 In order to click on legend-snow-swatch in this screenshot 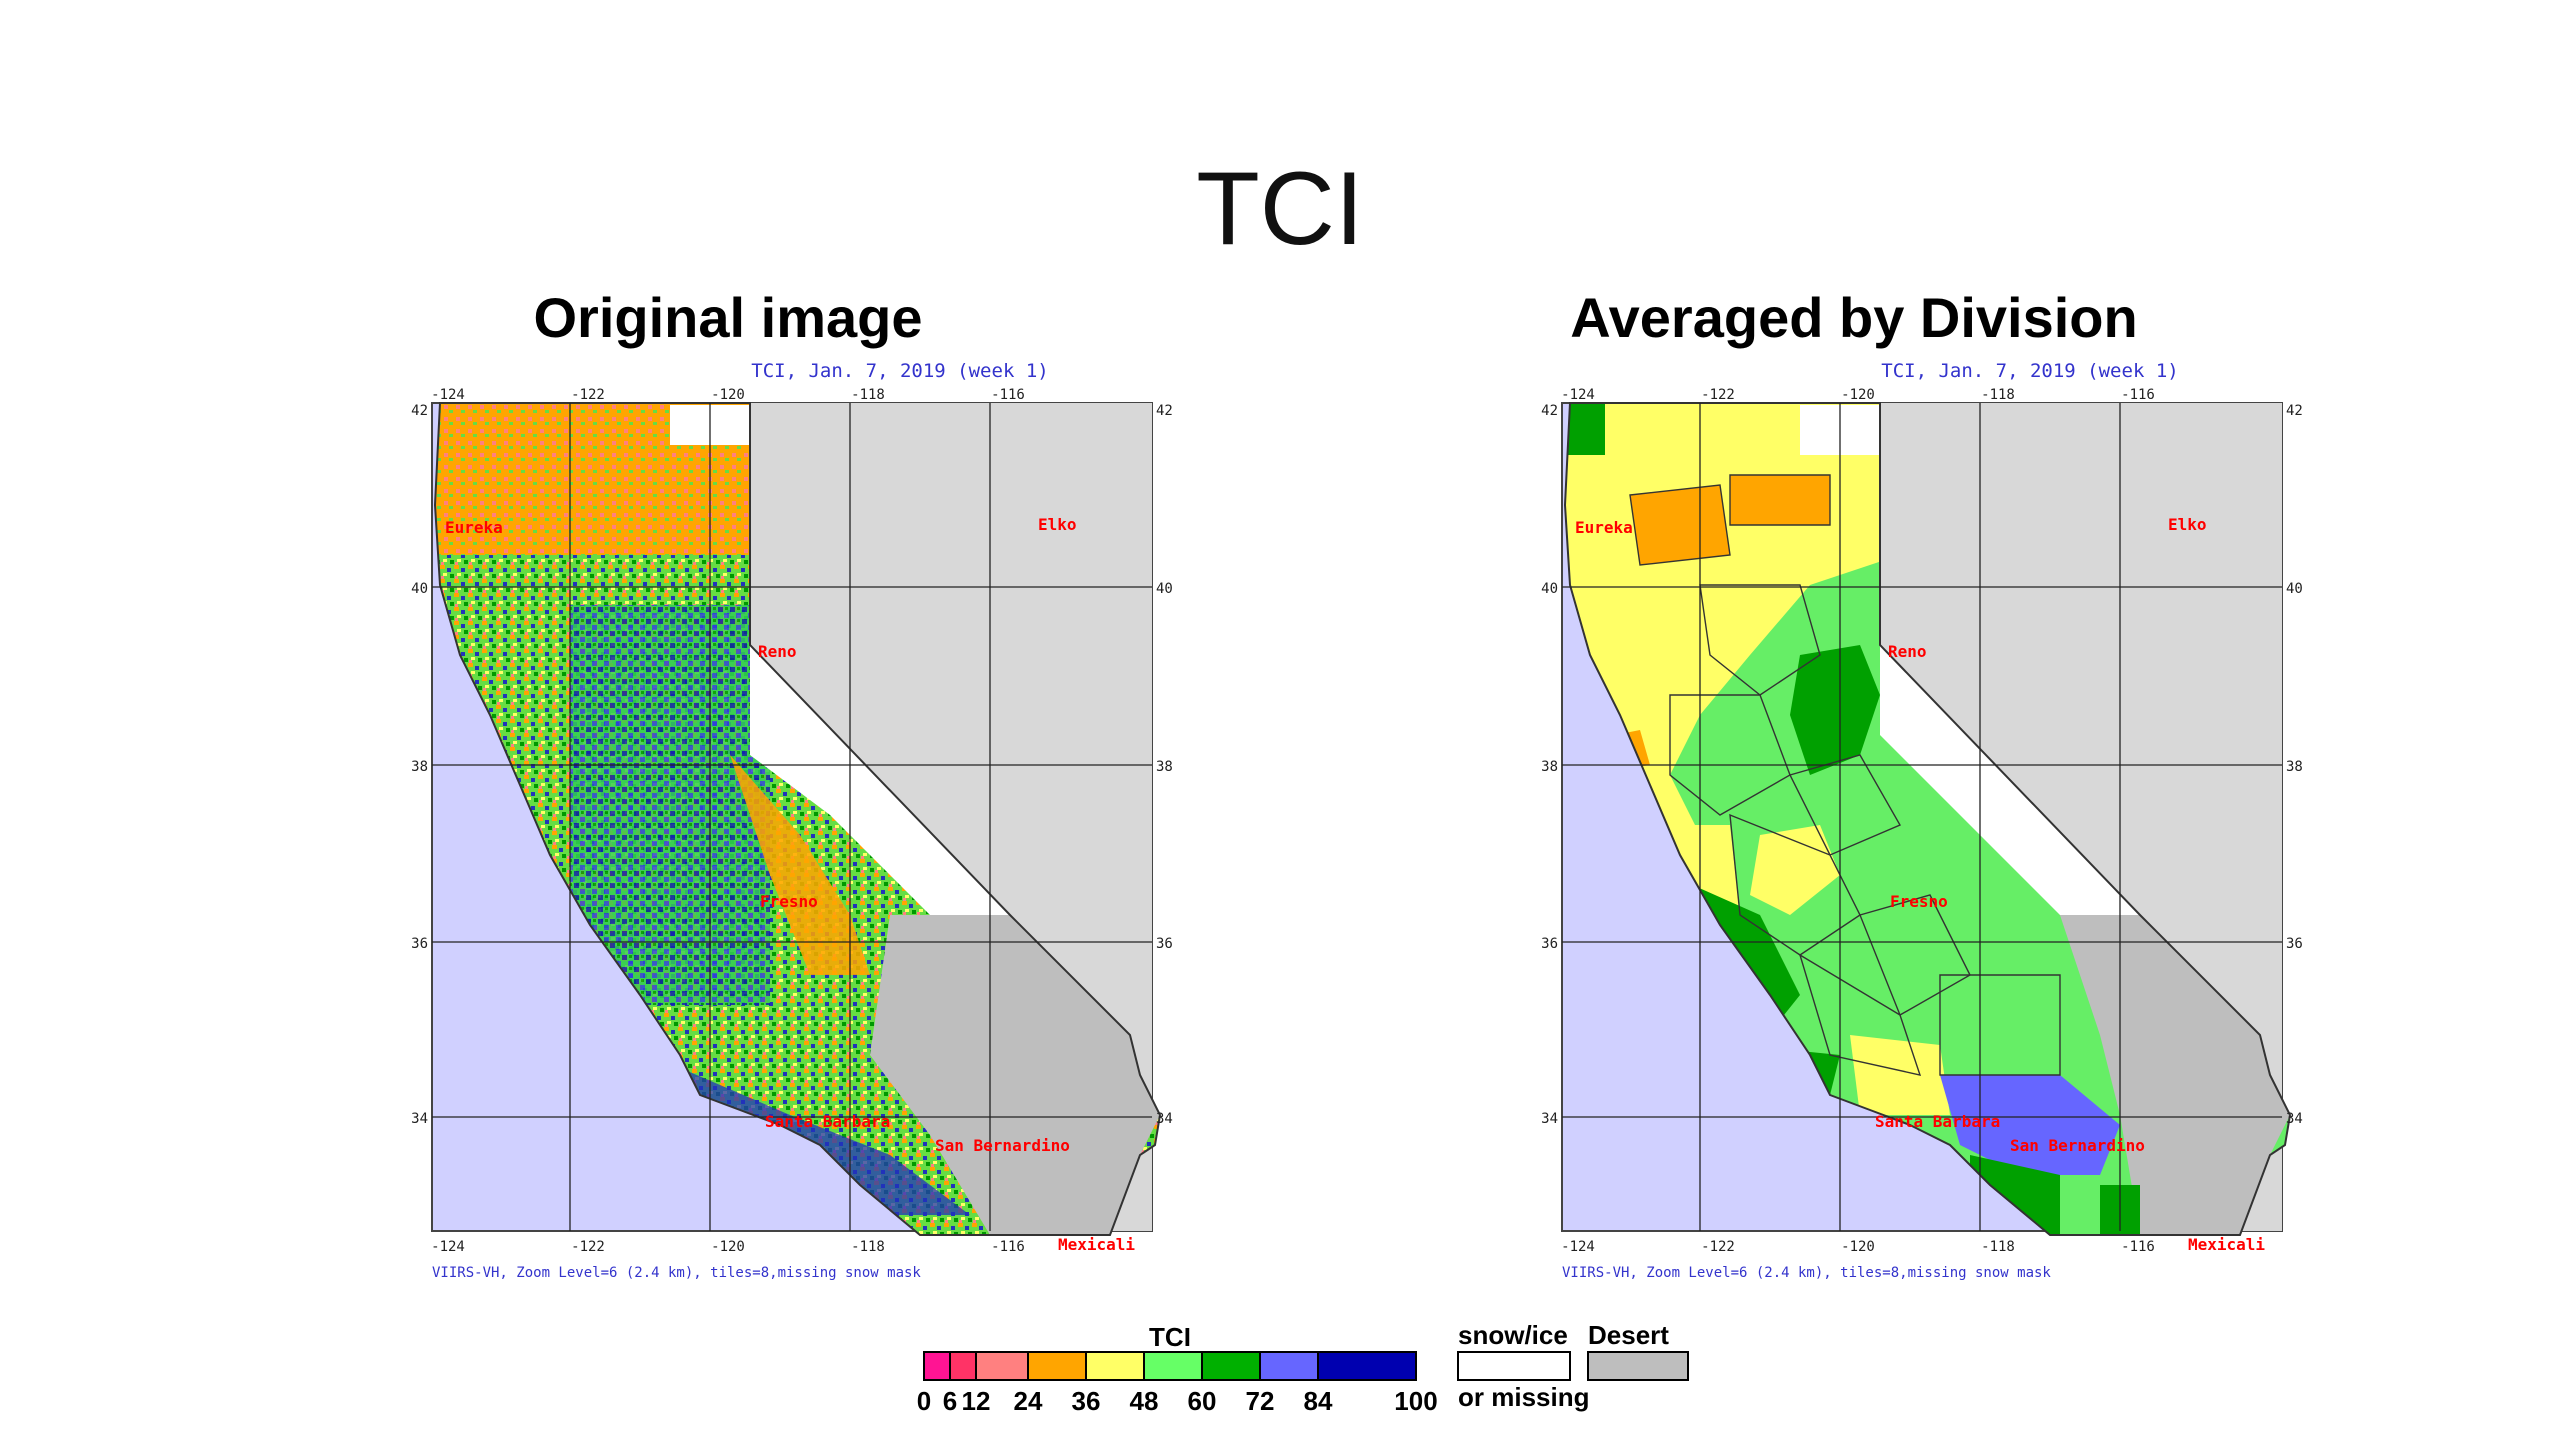, I will do `click(1514, 1366)`.